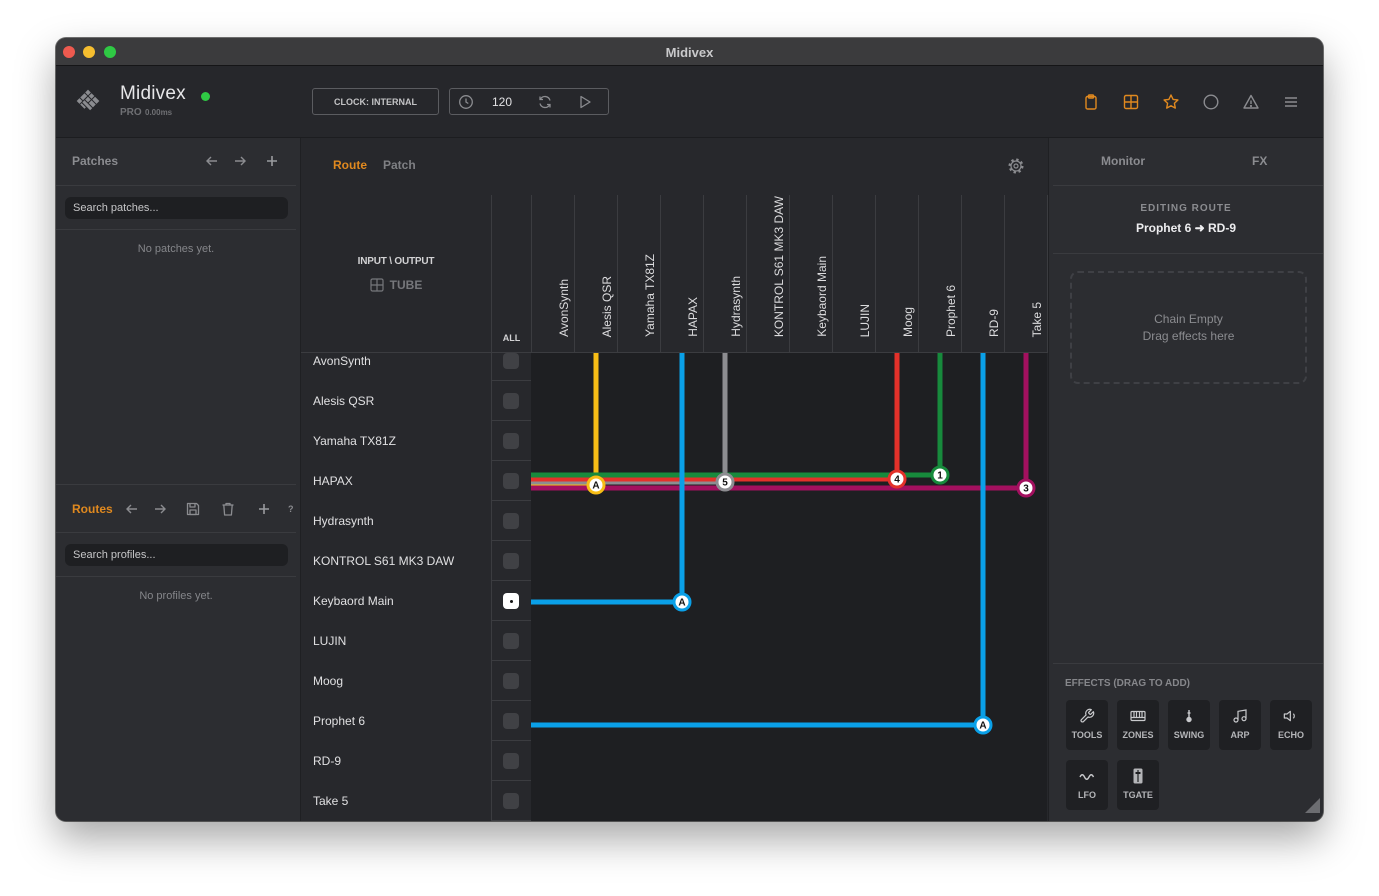 This screenshot has width=1379, height=896. I want to click on route-badge: A, so click(982, 726).